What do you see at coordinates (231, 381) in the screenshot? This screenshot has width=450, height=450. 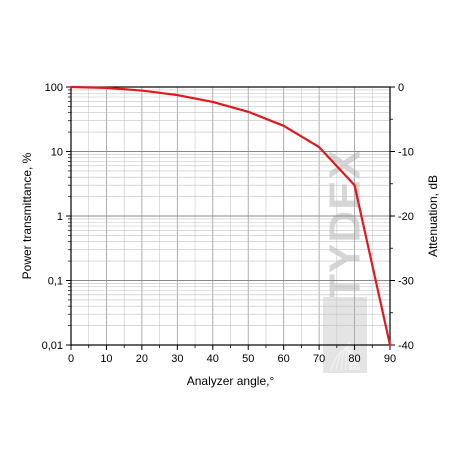 I see `x-axis-title: Analyzer angle,°` at bounding box center [231, 381].